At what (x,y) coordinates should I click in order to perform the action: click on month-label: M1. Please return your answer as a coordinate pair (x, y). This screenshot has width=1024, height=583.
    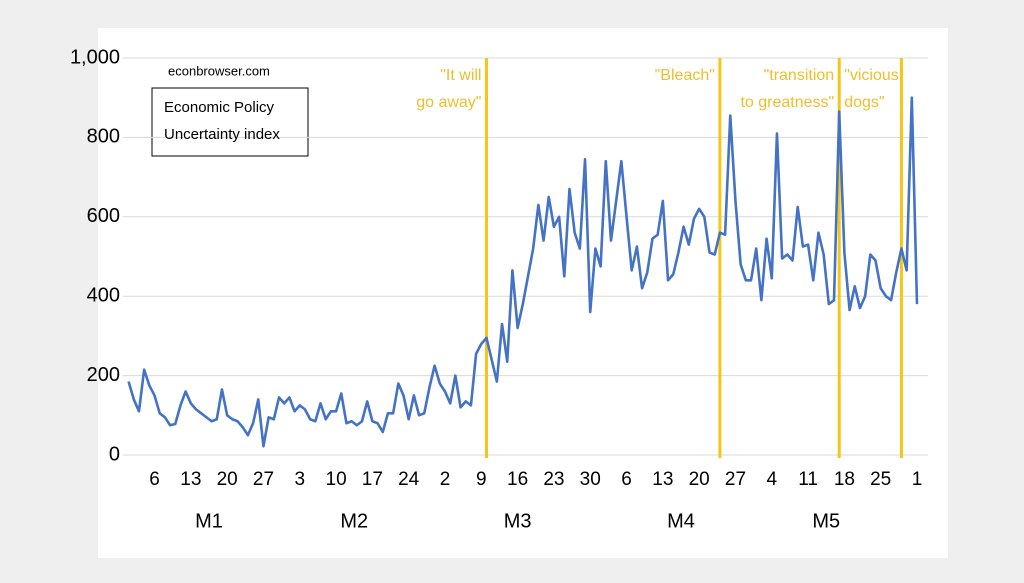
    Looking at the image, I should click on (209, 521).